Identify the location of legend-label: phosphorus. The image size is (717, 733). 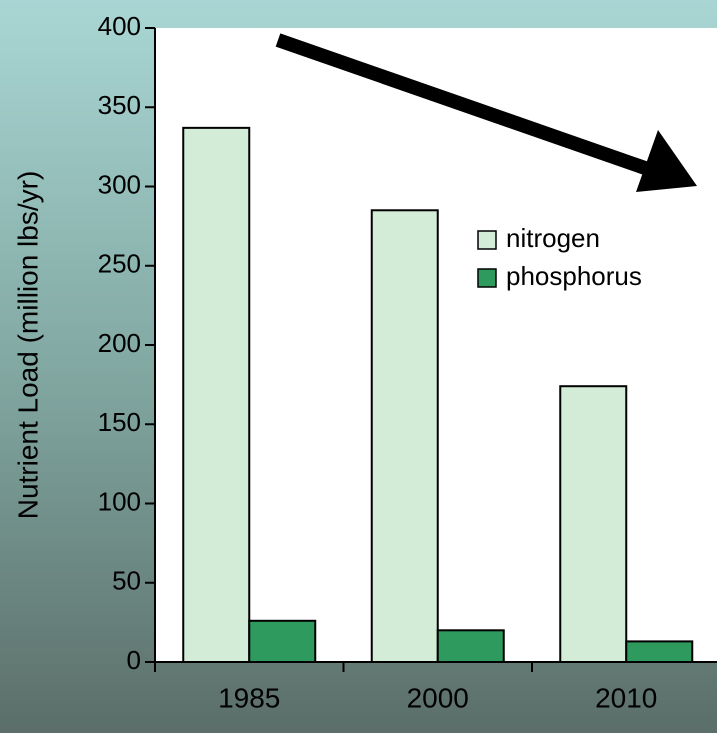
(574, 276).